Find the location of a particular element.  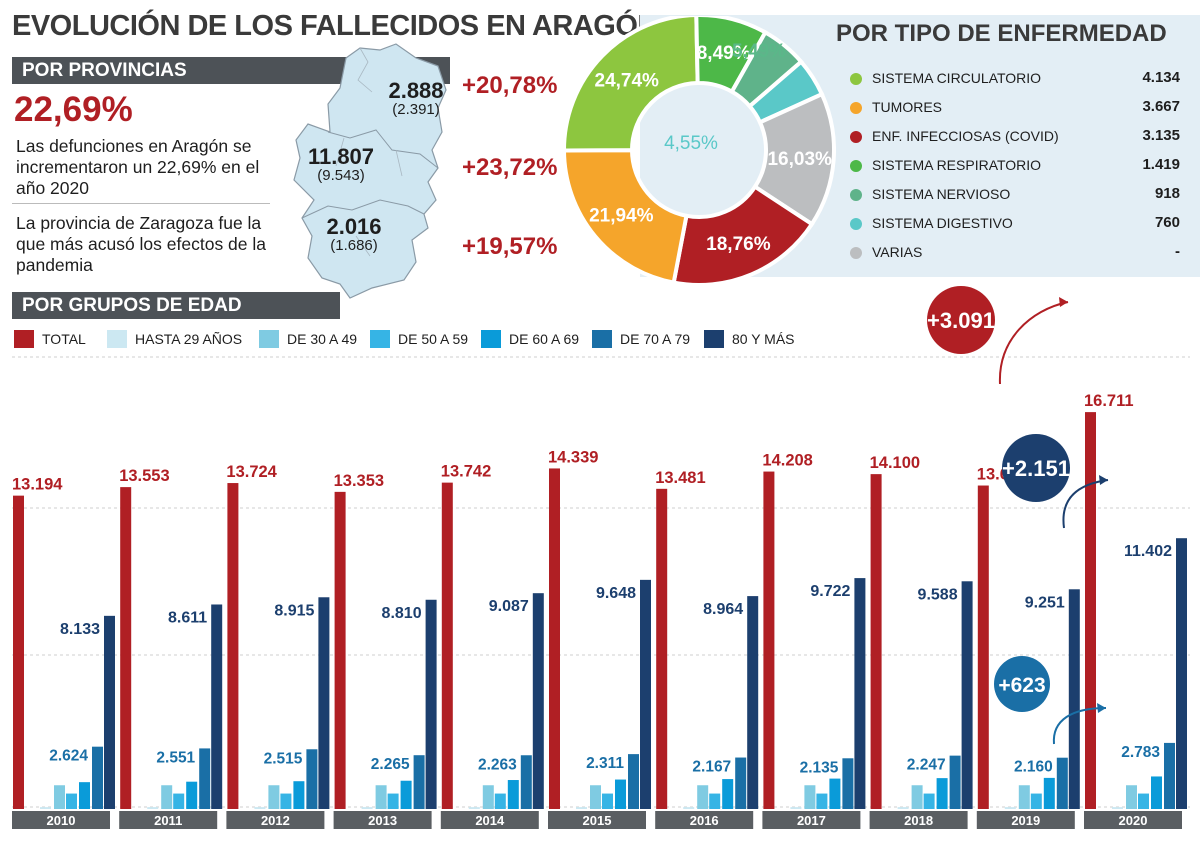

age-header: POR GRUPOS DE EDAD is located at coordinates (176, 305).